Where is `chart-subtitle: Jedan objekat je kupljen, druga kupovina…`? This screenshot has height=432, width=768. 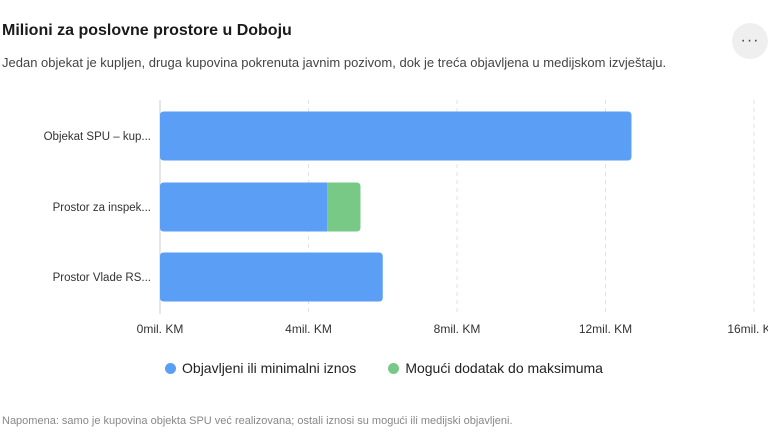 chart-subtitle: Jedan objekat je kupljen, druga kupovina… is located at coordinates (334, 62).